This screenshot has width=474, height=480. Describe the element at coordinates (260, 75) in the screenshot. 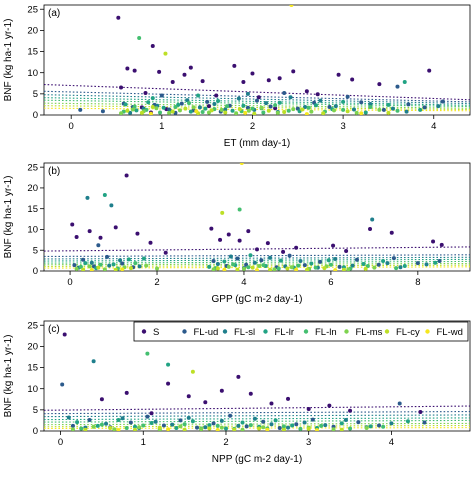

I see `series-fl-ln` at that location.